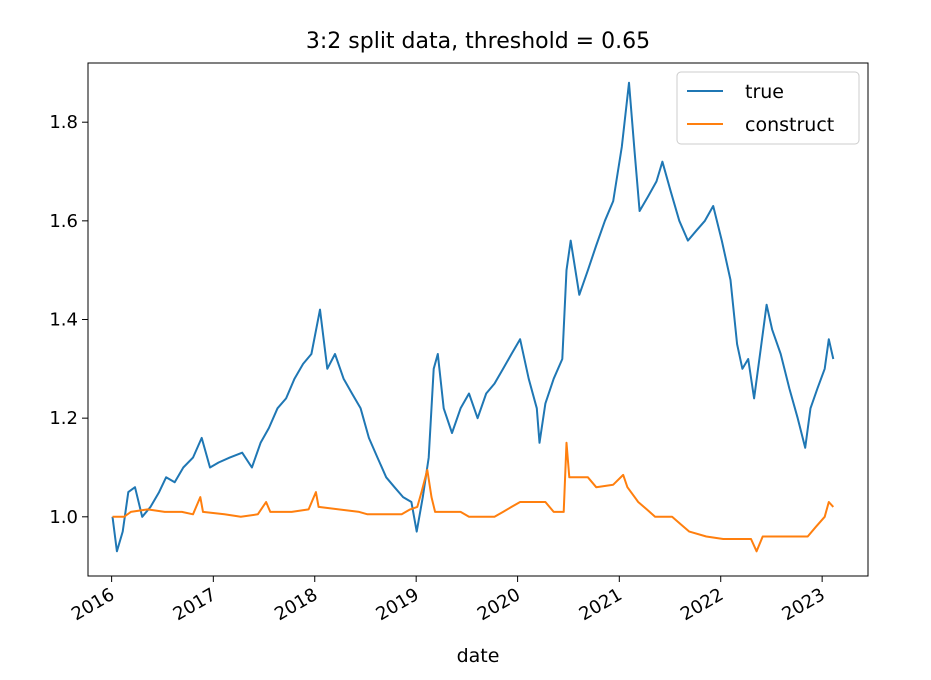 The width and height of the screenshot is (931, 680). What do you see at coordinates (63, 517) in the screenshot?
I see `y-tick-label: 1.0` at bounding box center [63, 517].